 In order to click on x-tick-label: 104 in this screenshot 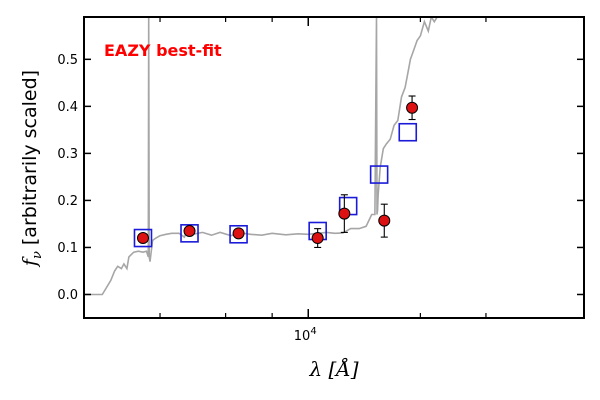, I will do `click(305, 335)`.